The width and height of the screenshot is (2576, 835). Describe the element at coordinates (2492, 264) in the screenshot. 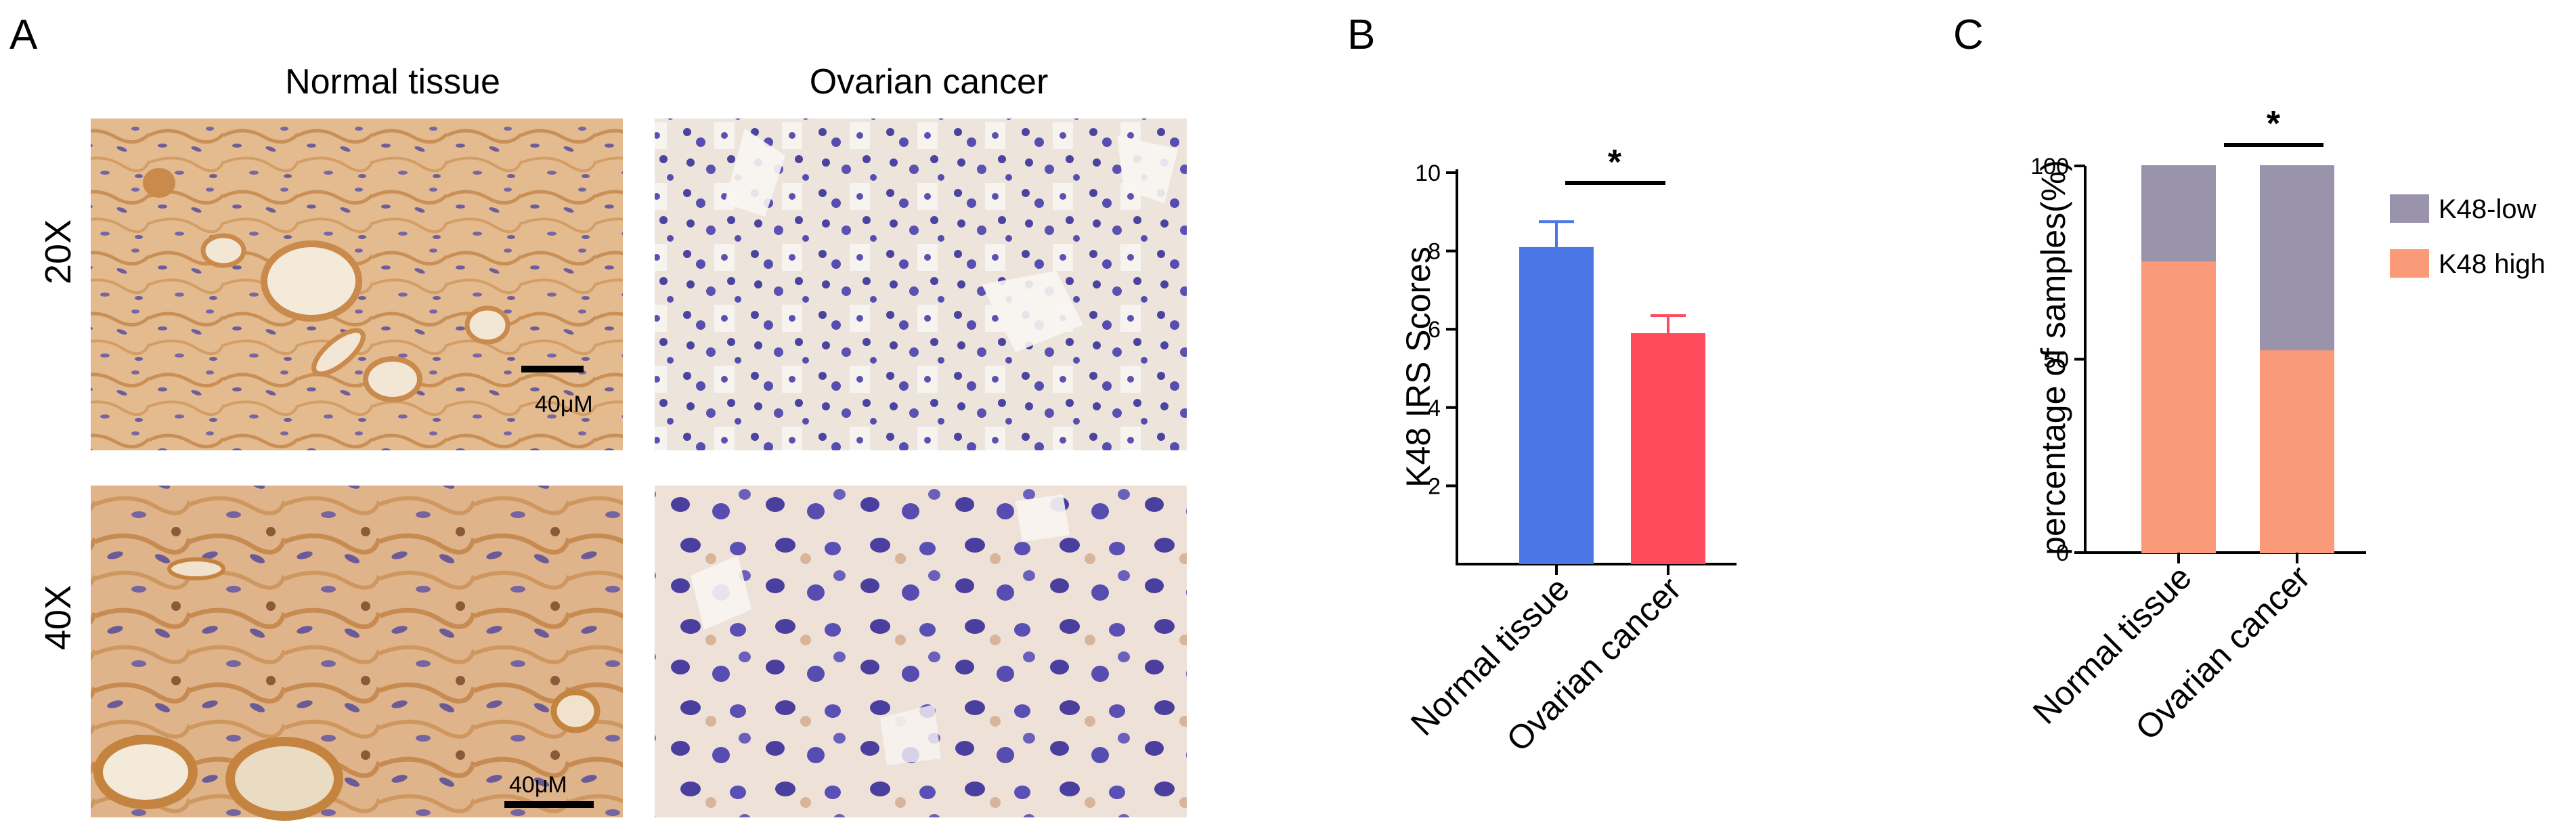

I see `legend-label-k48-high: K48 high` at that location.